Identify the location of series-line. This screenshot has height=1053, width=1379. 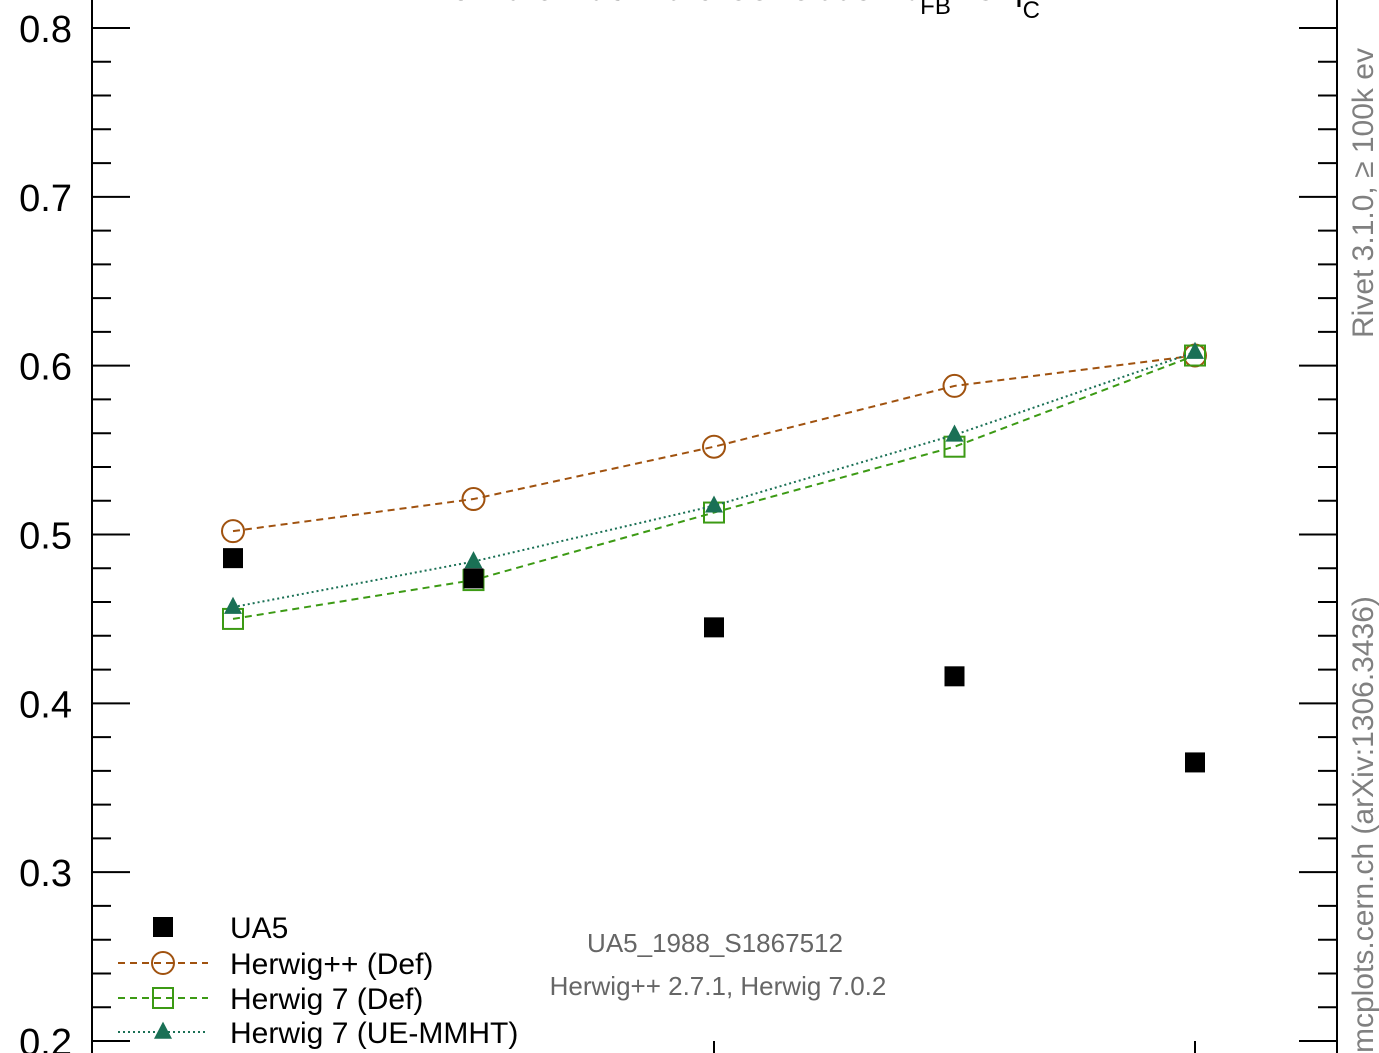
(714, 443).